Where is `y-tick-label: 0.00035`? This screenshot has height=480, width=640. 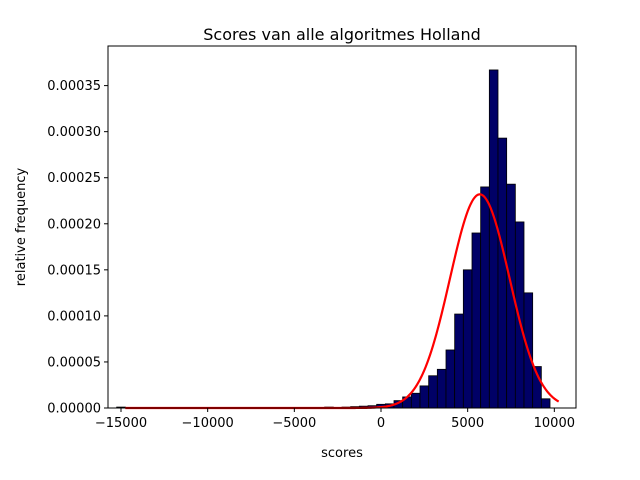
y-tick-label: 0.00035 is located at coordinates (74, 86).